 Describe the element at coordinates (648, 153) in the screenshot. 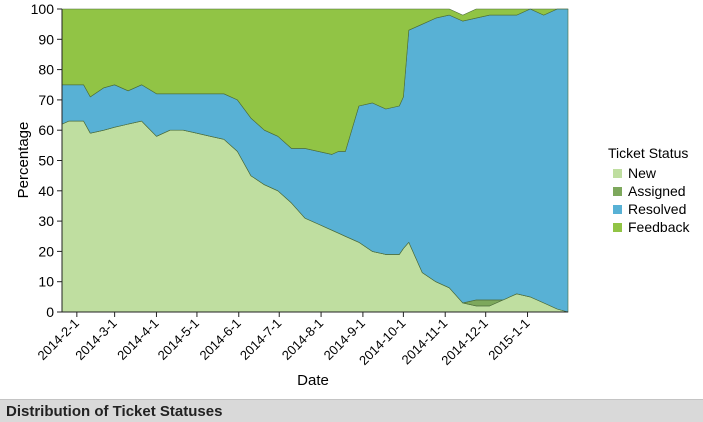

I see `legend-title: Ticket Status` at that location.